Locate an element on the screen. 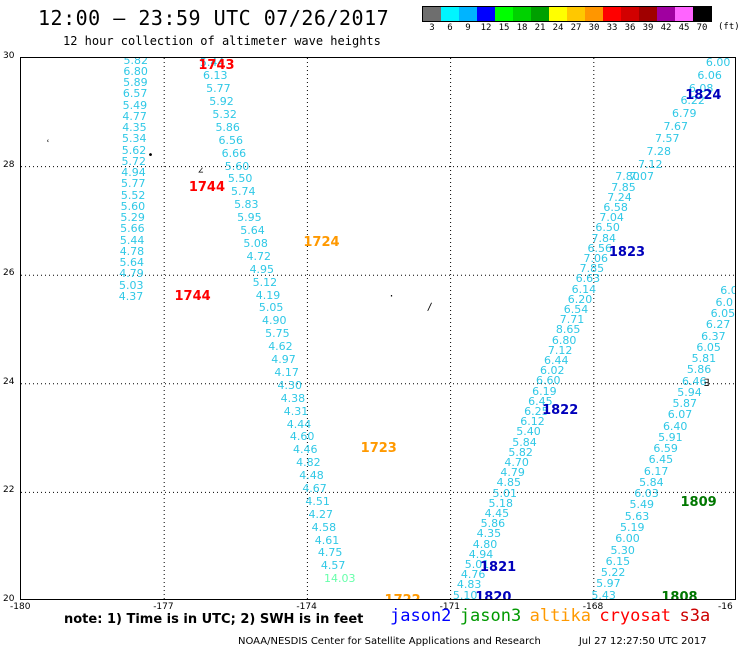  wave-height-value: 4.57 is located at coordinates (333, 566).